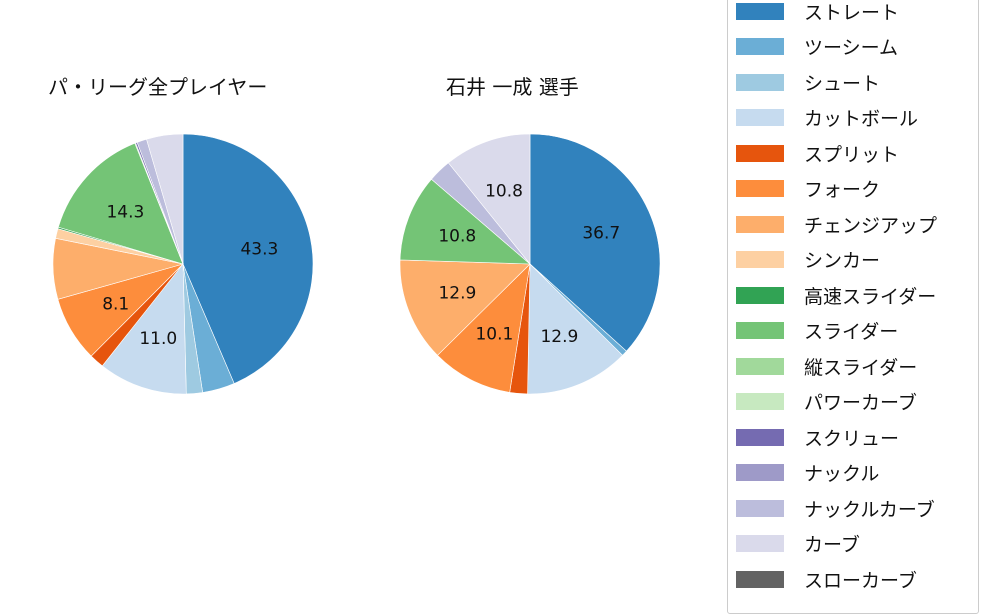 Image resolution: width=1000 pixels, height=614 pixels. What do you see at coordinates (601, 233) in the screenshot?
I see `pie-value-label: 36.7` at bounding box center [601, 233].